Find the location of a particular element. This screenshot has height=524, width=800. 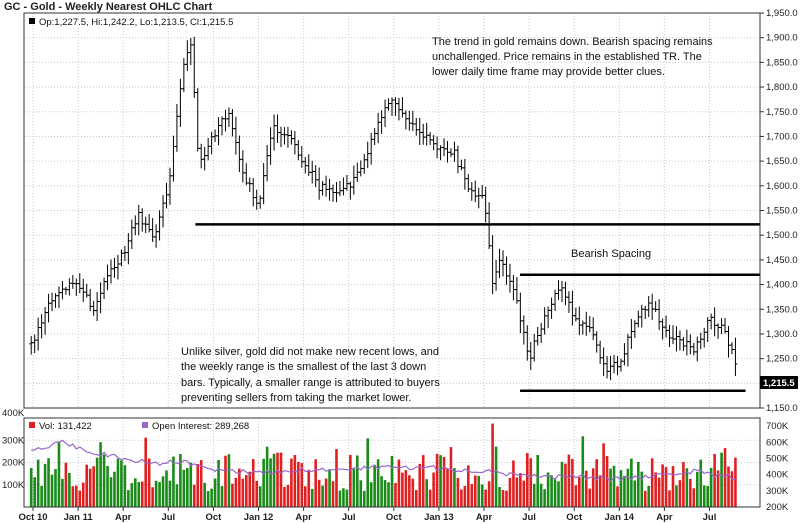

price-tick-label: 1,900.0 is located at coordinates (782, 38).